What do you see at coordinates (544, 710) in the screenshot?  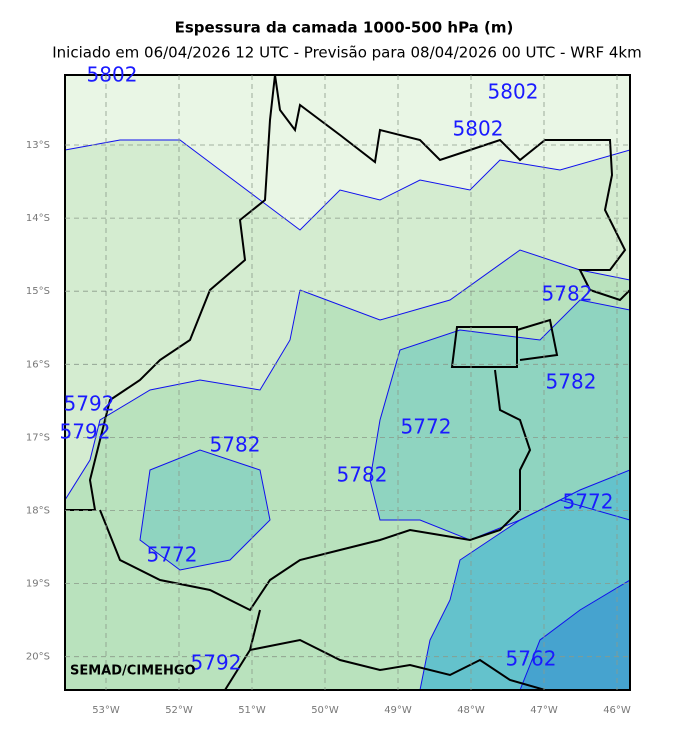 I see `lon-label: 47°W` at bounding box center [544, 710].